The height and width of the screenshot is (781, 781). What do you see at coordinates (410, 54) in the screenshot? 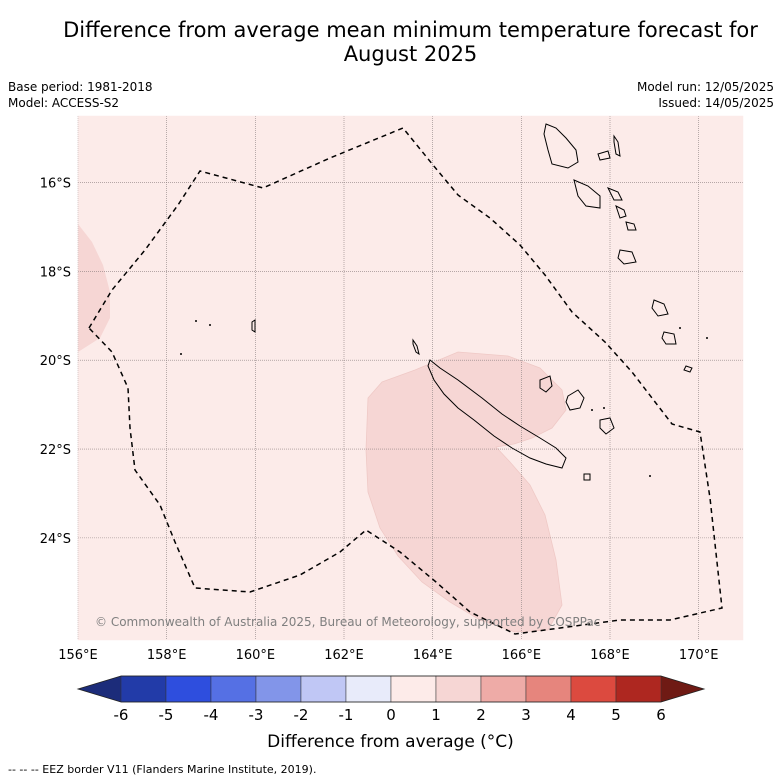
I see `title-line-2: August 2025` at bounding box center [410, 54].